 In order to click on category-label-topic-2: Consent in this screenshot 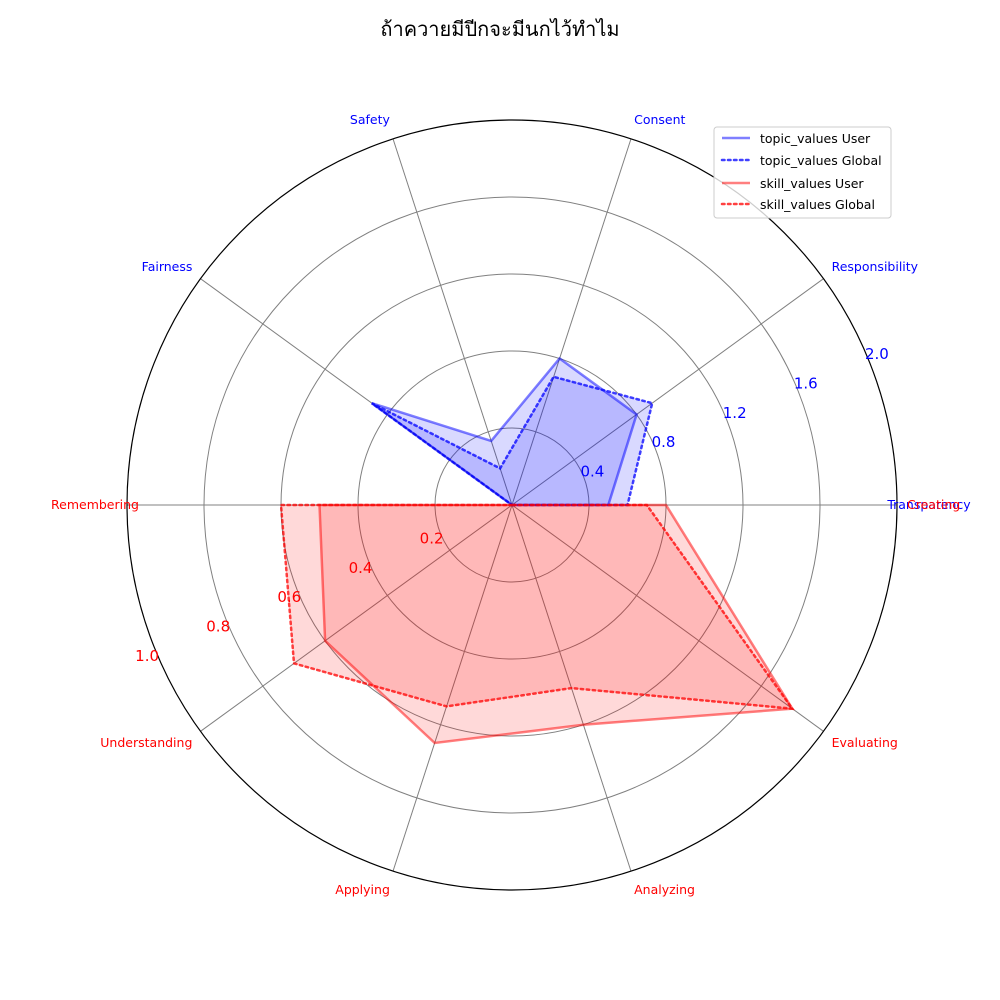, I will do `click(659, 119)`.